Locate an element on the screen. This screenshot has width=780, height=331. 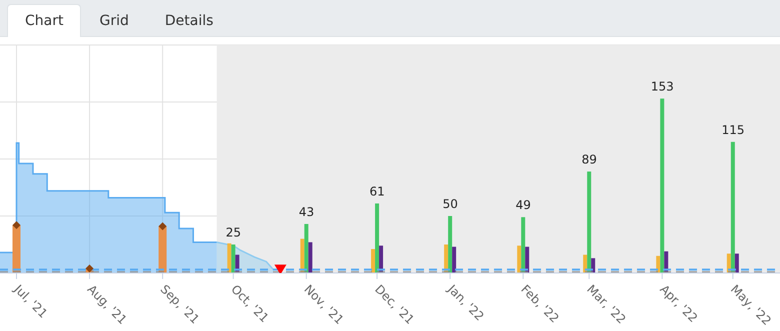
data-label: 43 is located at coordinates (306, 211).